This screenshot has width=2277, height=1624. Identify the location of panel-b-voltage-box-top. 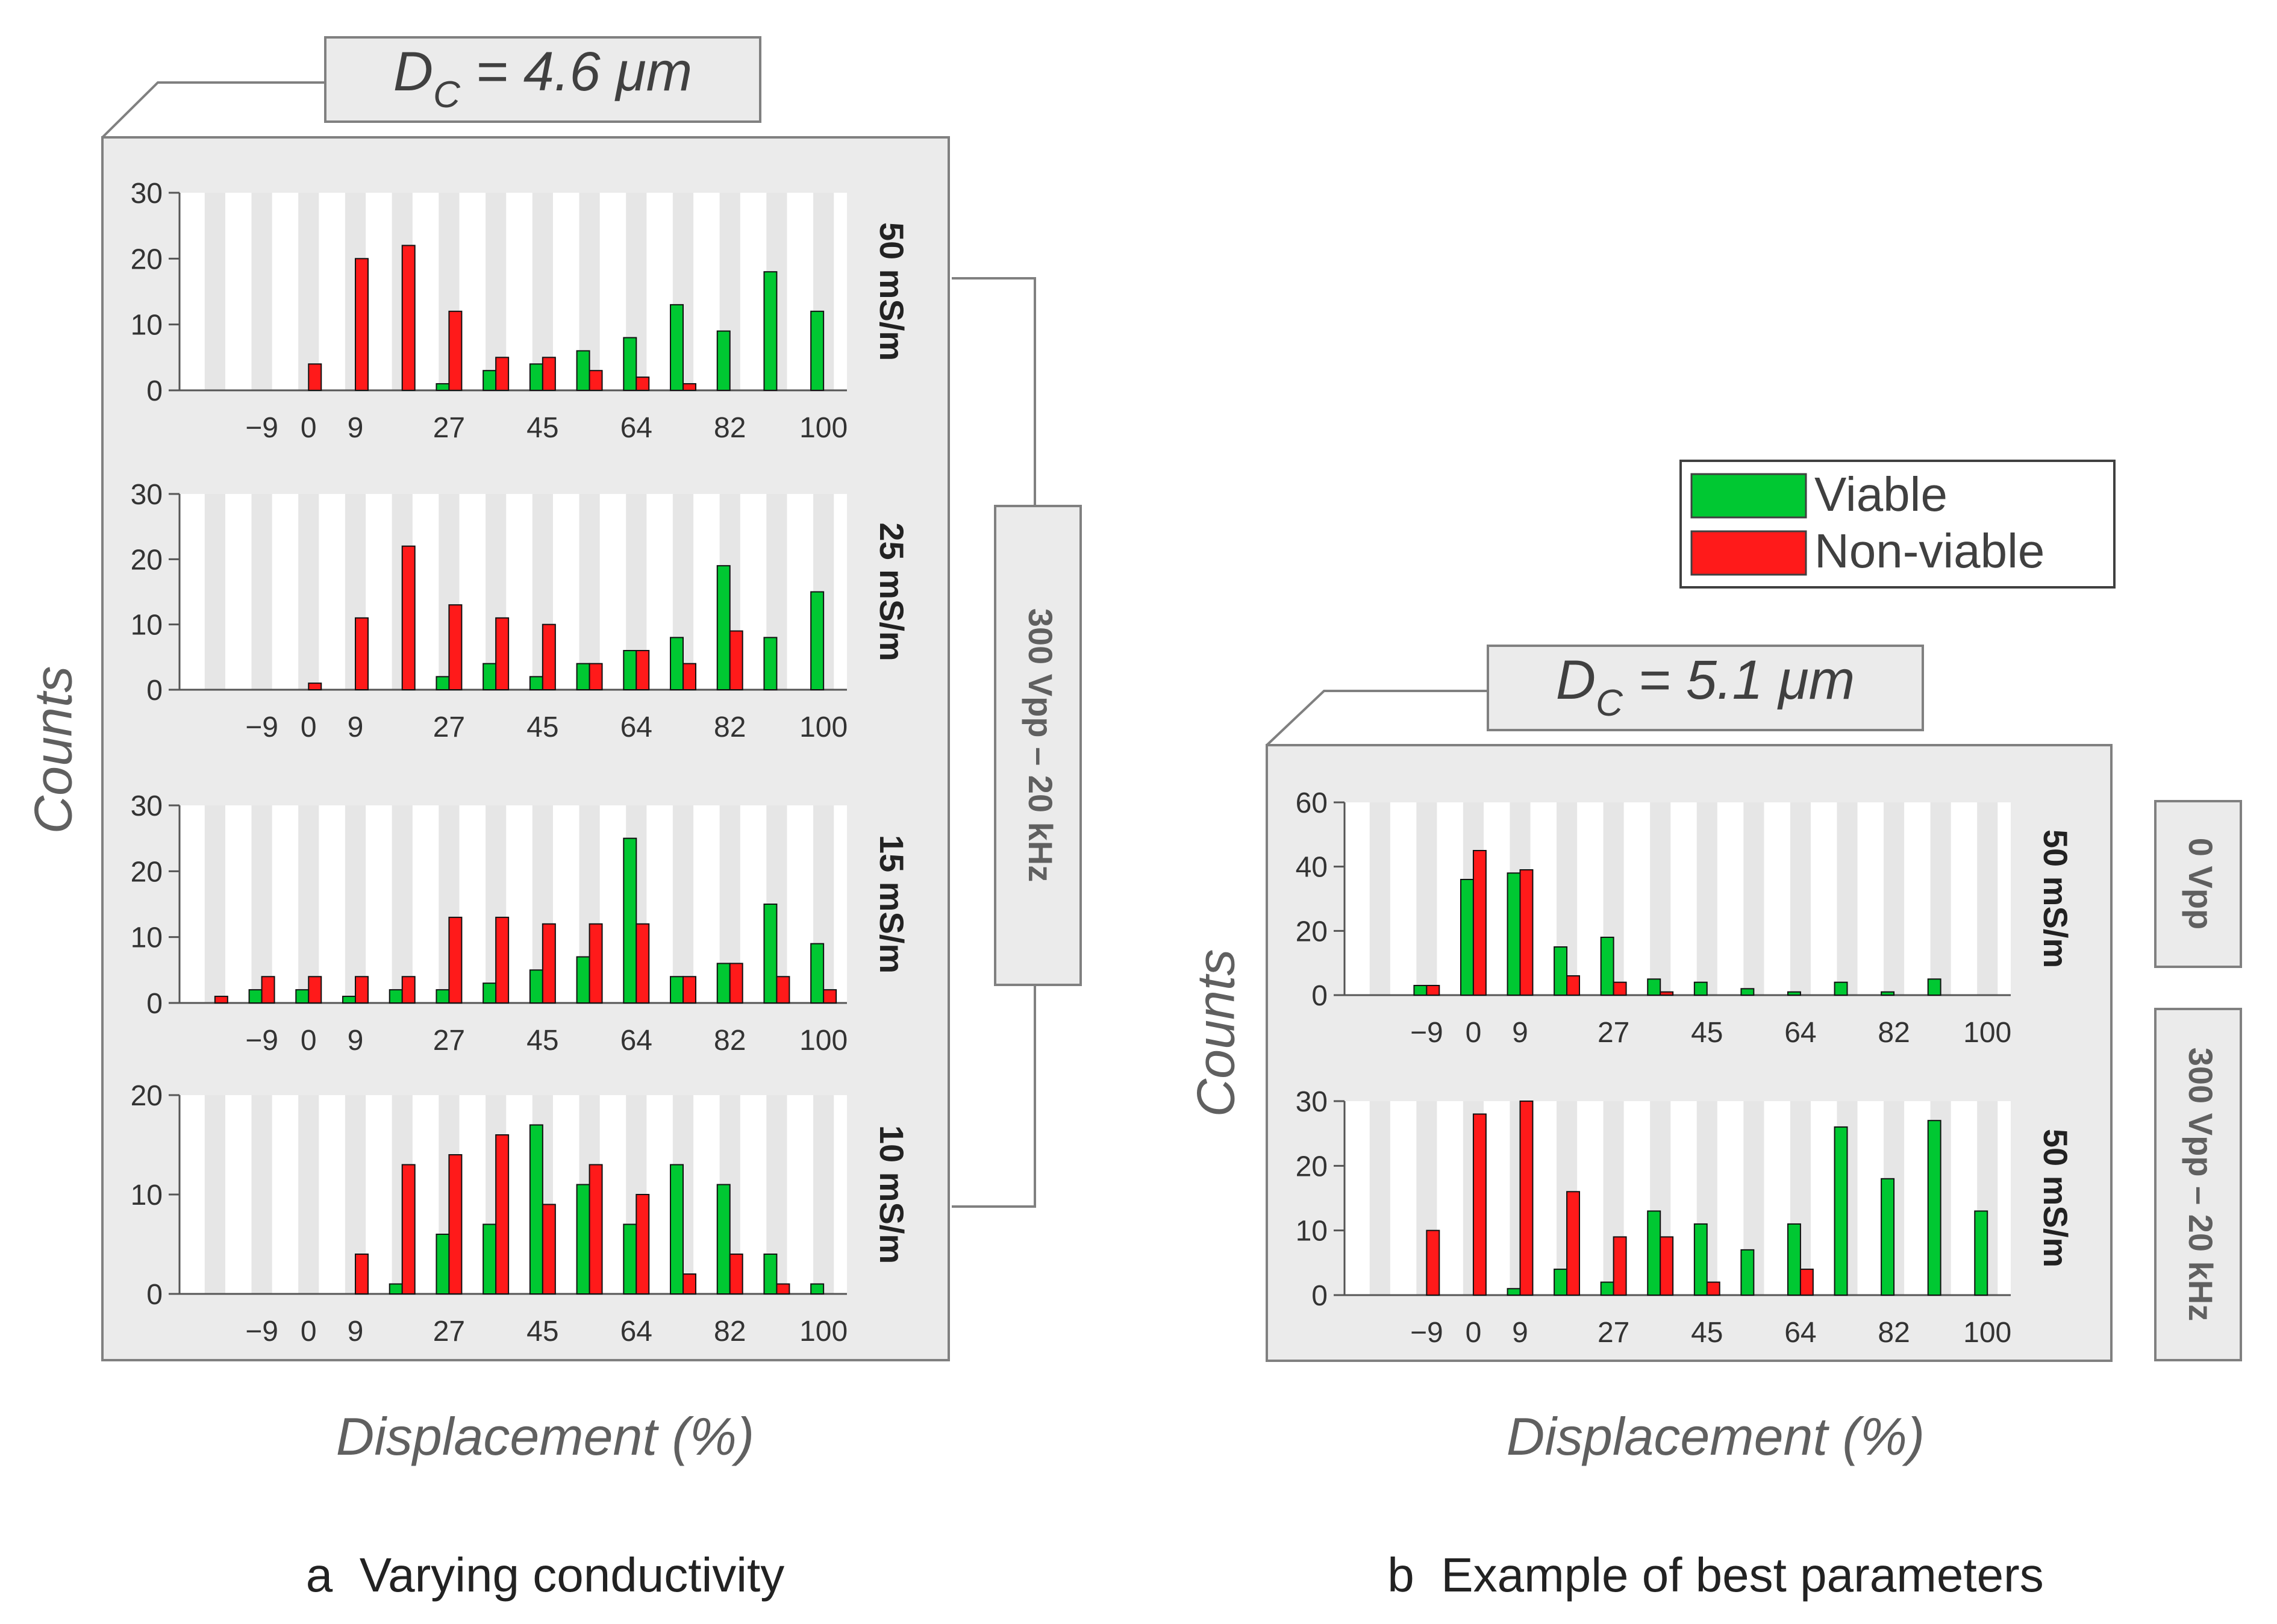
(2198, 884).